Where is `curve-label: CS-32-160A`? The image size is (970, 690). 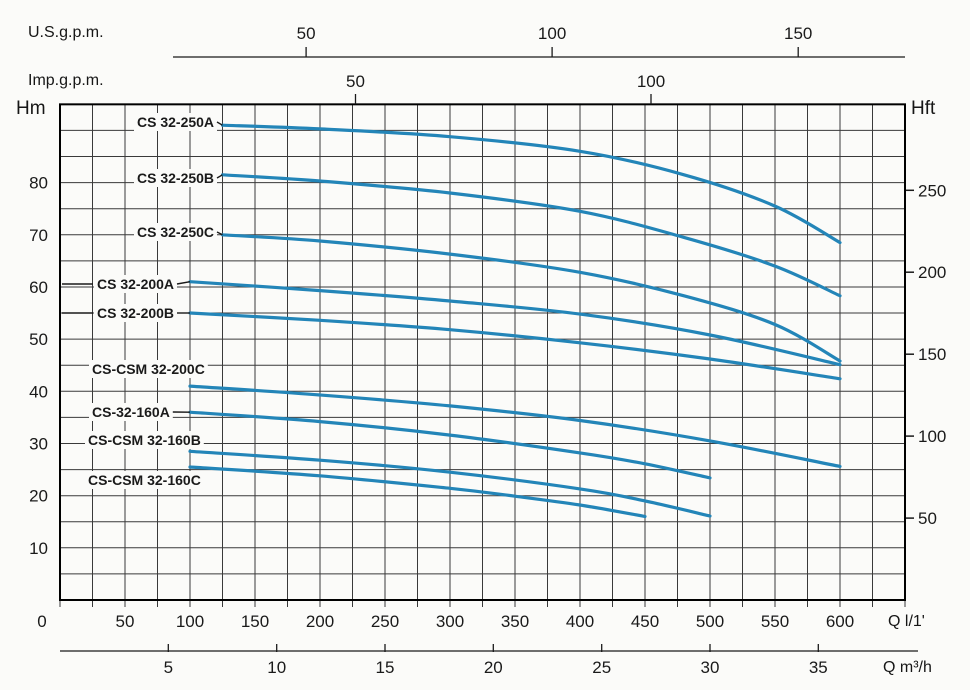
curve-label: CS-32-160A is located at coordinates (131, 412).